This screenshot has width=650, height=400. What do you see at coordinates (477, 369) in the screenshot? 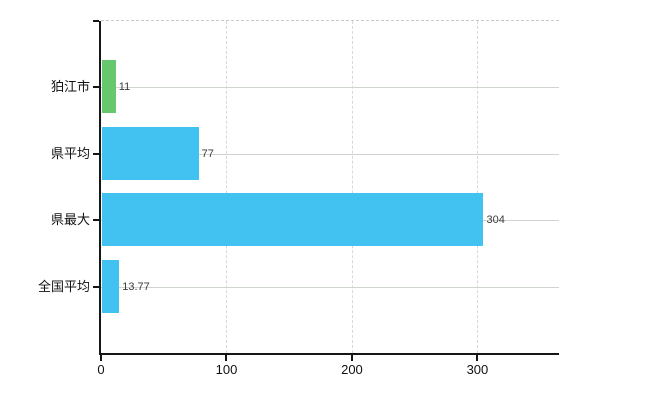
I see `x-tick-label: 300` at bounding box center [477, 369].